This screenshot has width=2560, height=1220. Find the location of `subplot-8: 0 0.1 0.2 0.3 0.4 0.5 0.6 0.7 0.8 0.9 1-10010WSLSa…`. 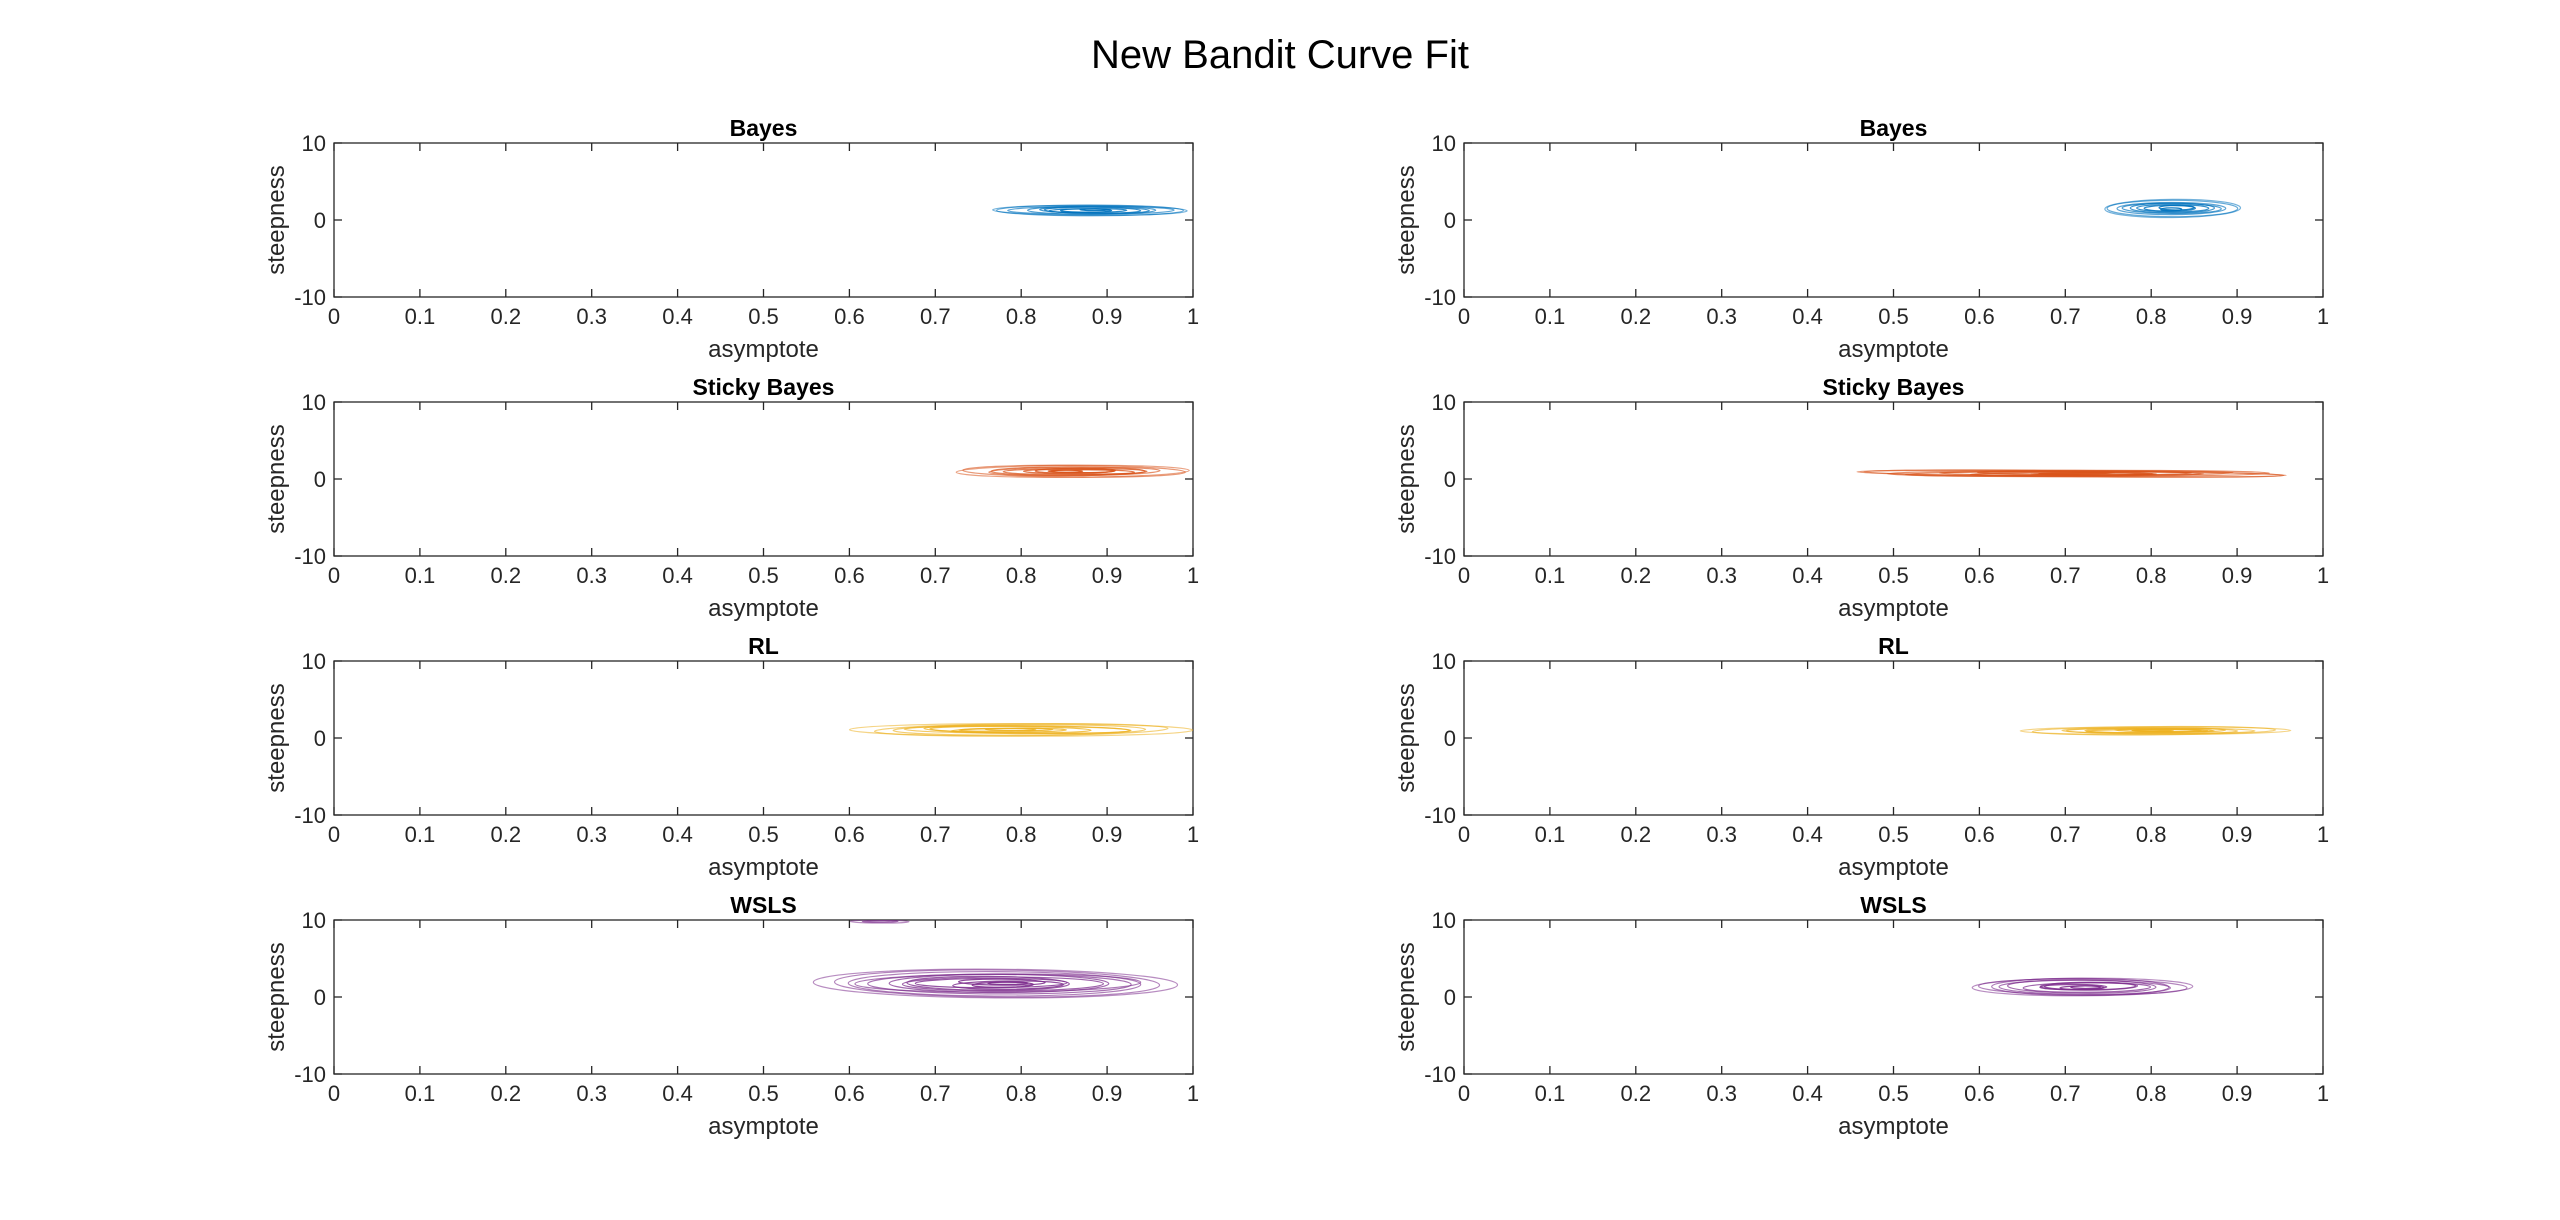

subplot-8: 0 0.1 0.2 0.3 0.4 0.5 0.6 0.7 0.8 0.9 1-10010WSLSa… is located at coordinates (1861, 1016).